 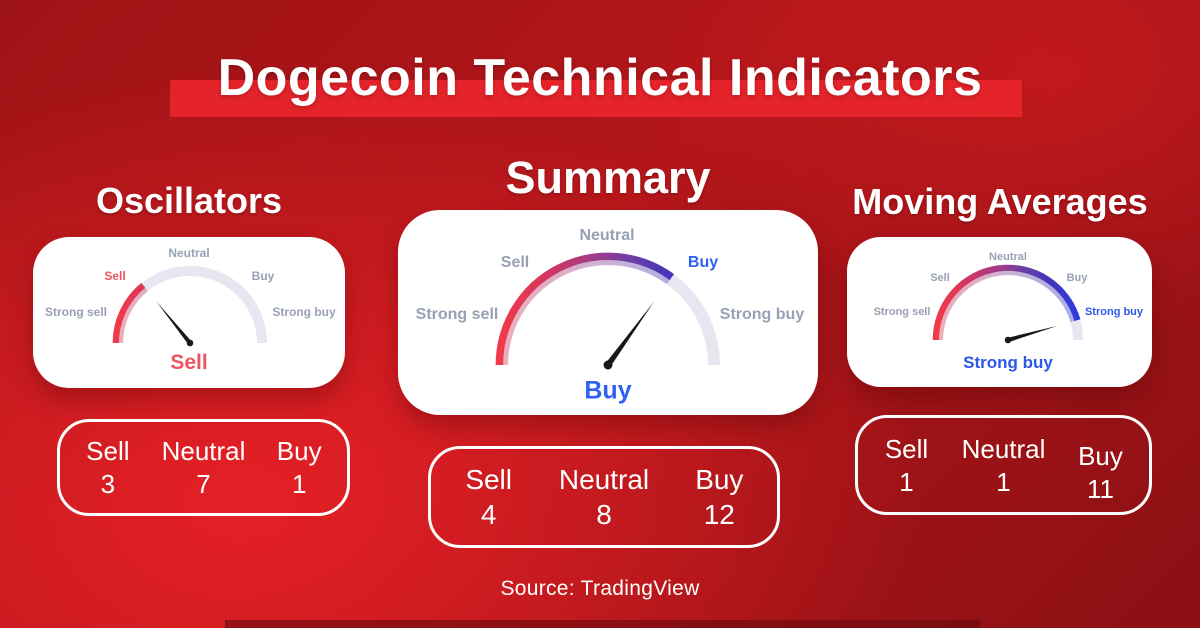 What do you see at coordinates (488, 497) in the screenshot?
I see `stat-col-sell: Sell 4` at bounding box center [488, 497].